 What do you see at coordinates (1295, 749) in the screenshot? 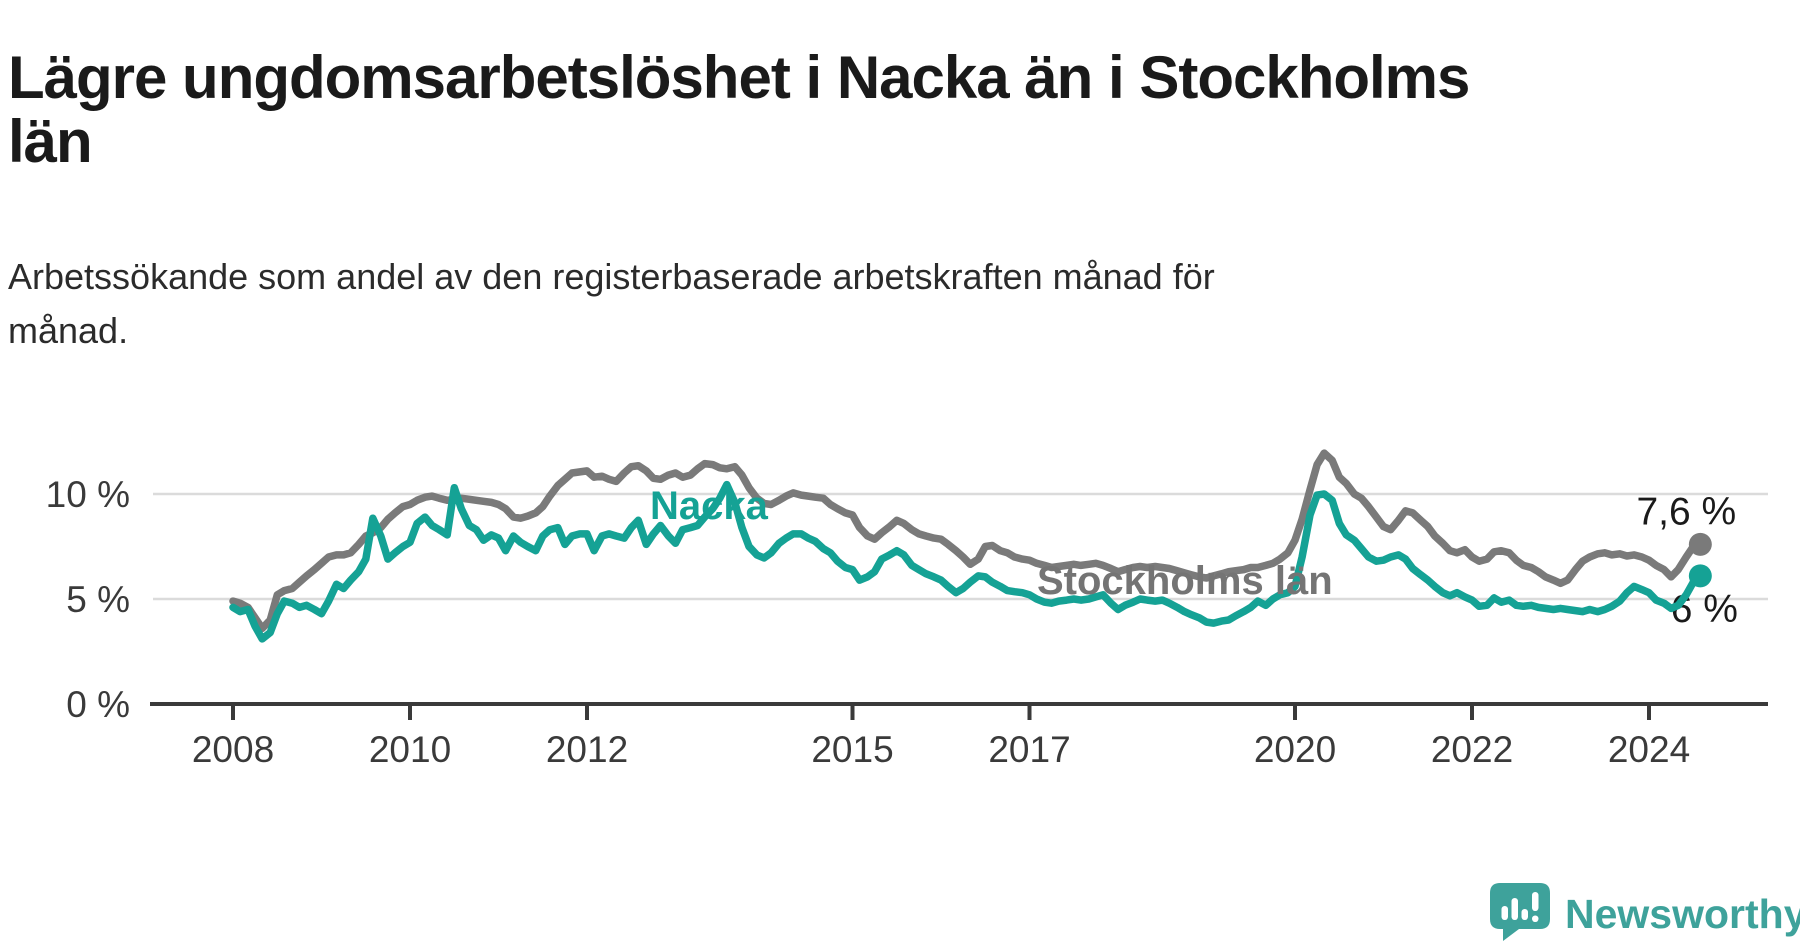
I see `x-tick-label-2020: 2020` at bounding box center [1295, 749].